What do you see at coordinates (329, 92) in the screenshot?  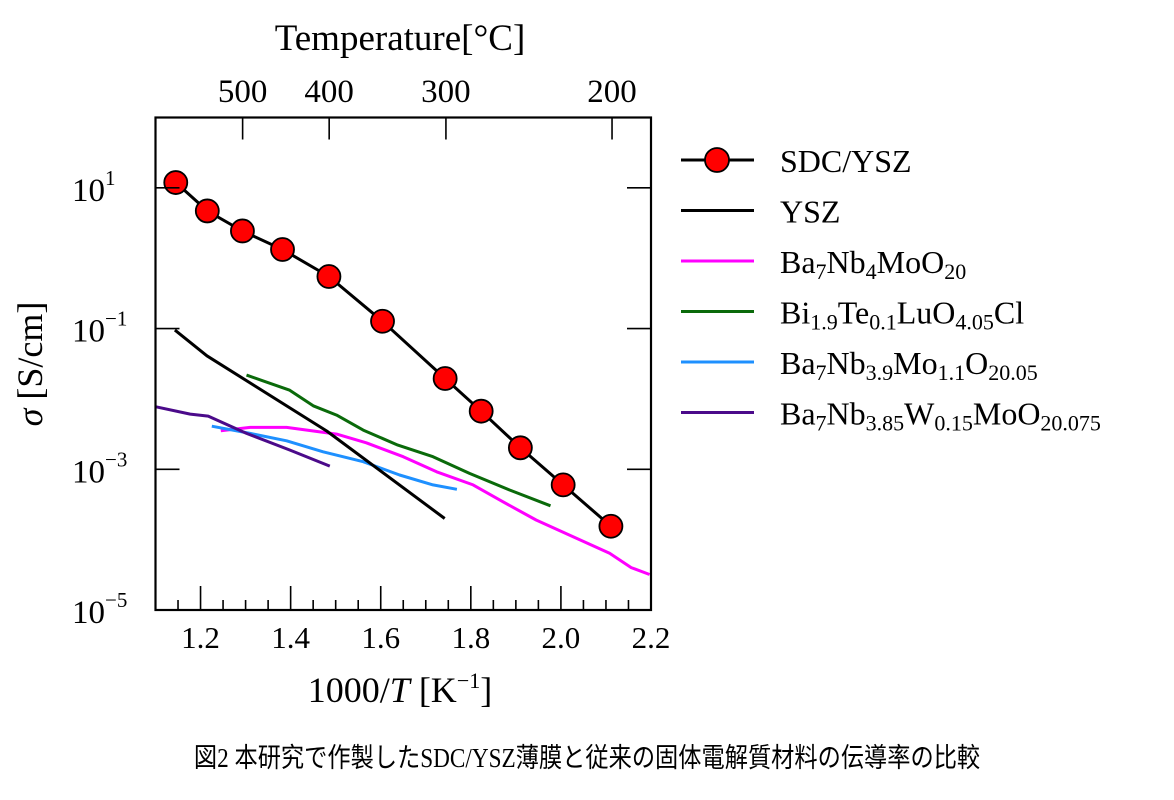 I see `top-tick-label: 400` at bounding box center [329, 92].